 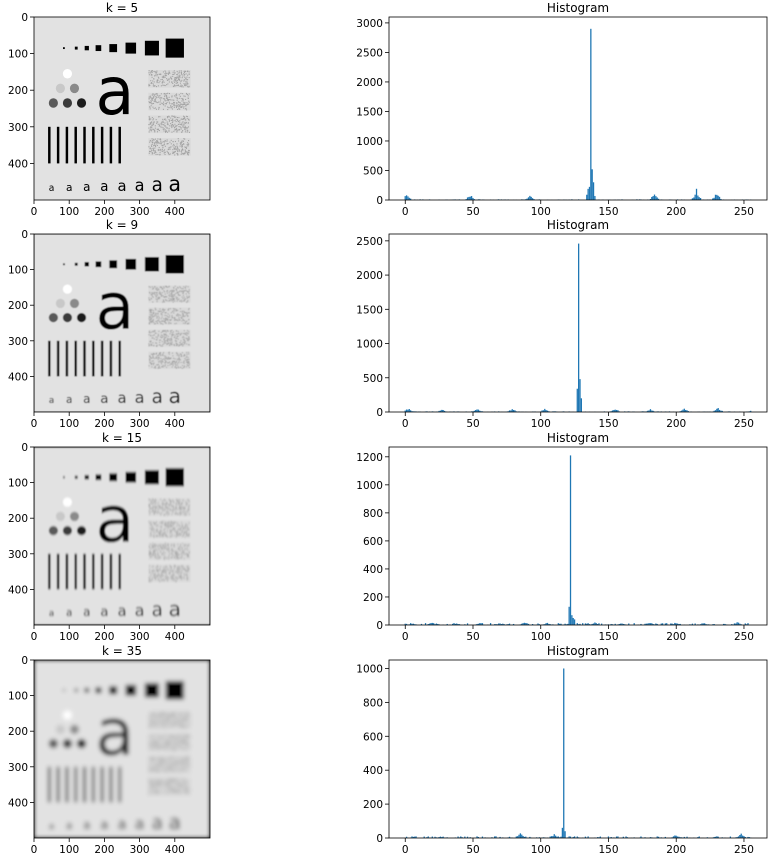 What do you see at coordinates (373, 171) in the screenshot?
I see `y-tick-label: 500` at bounding box center [373, 171].